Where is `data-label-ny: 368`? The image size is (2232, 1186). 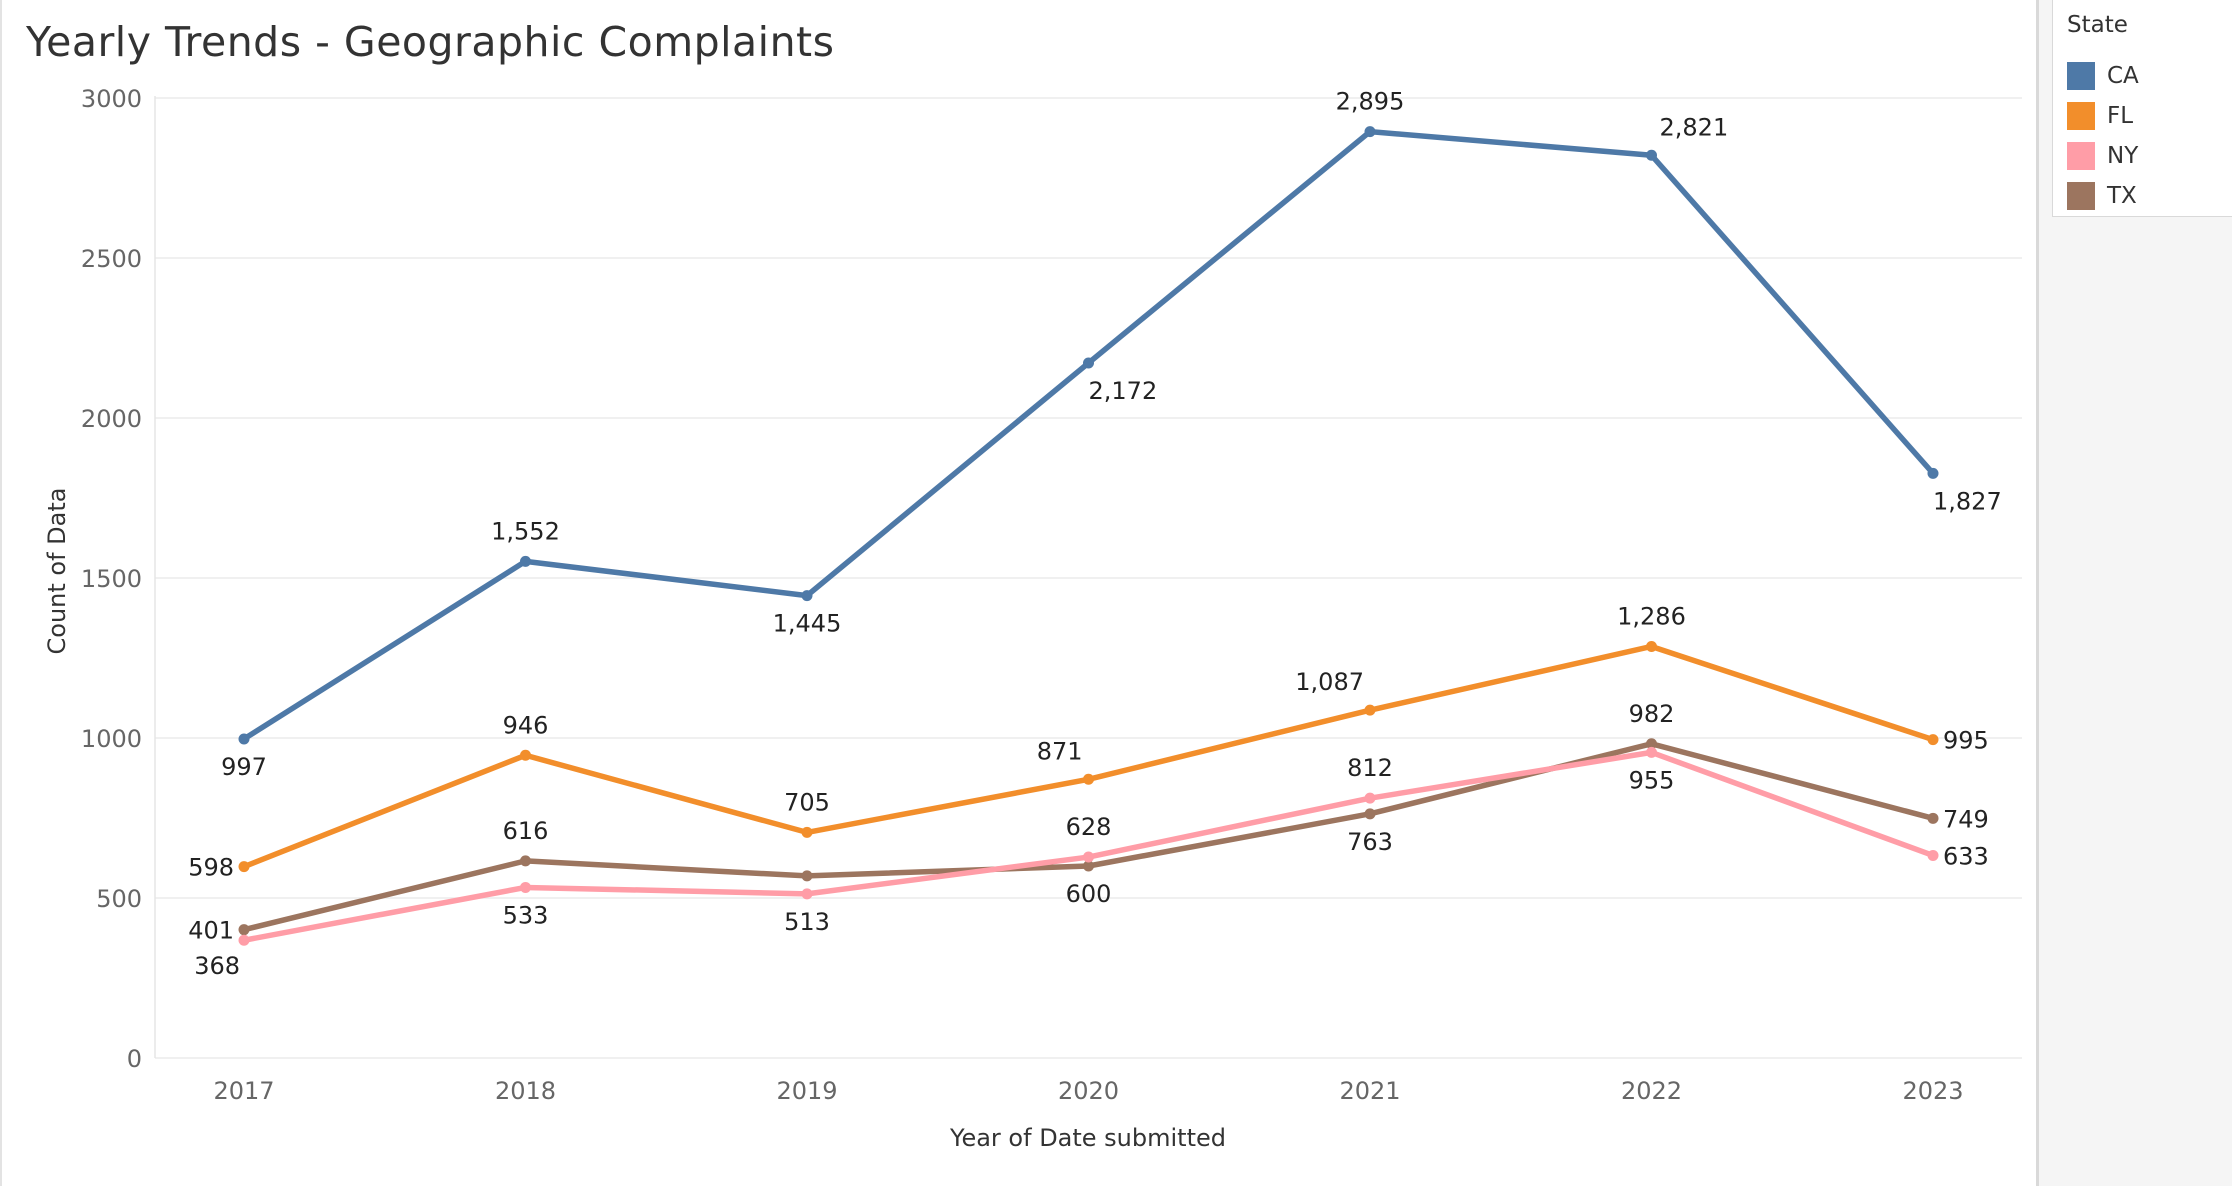 data-label-ny: 368 is located at coordinates (217, 966).